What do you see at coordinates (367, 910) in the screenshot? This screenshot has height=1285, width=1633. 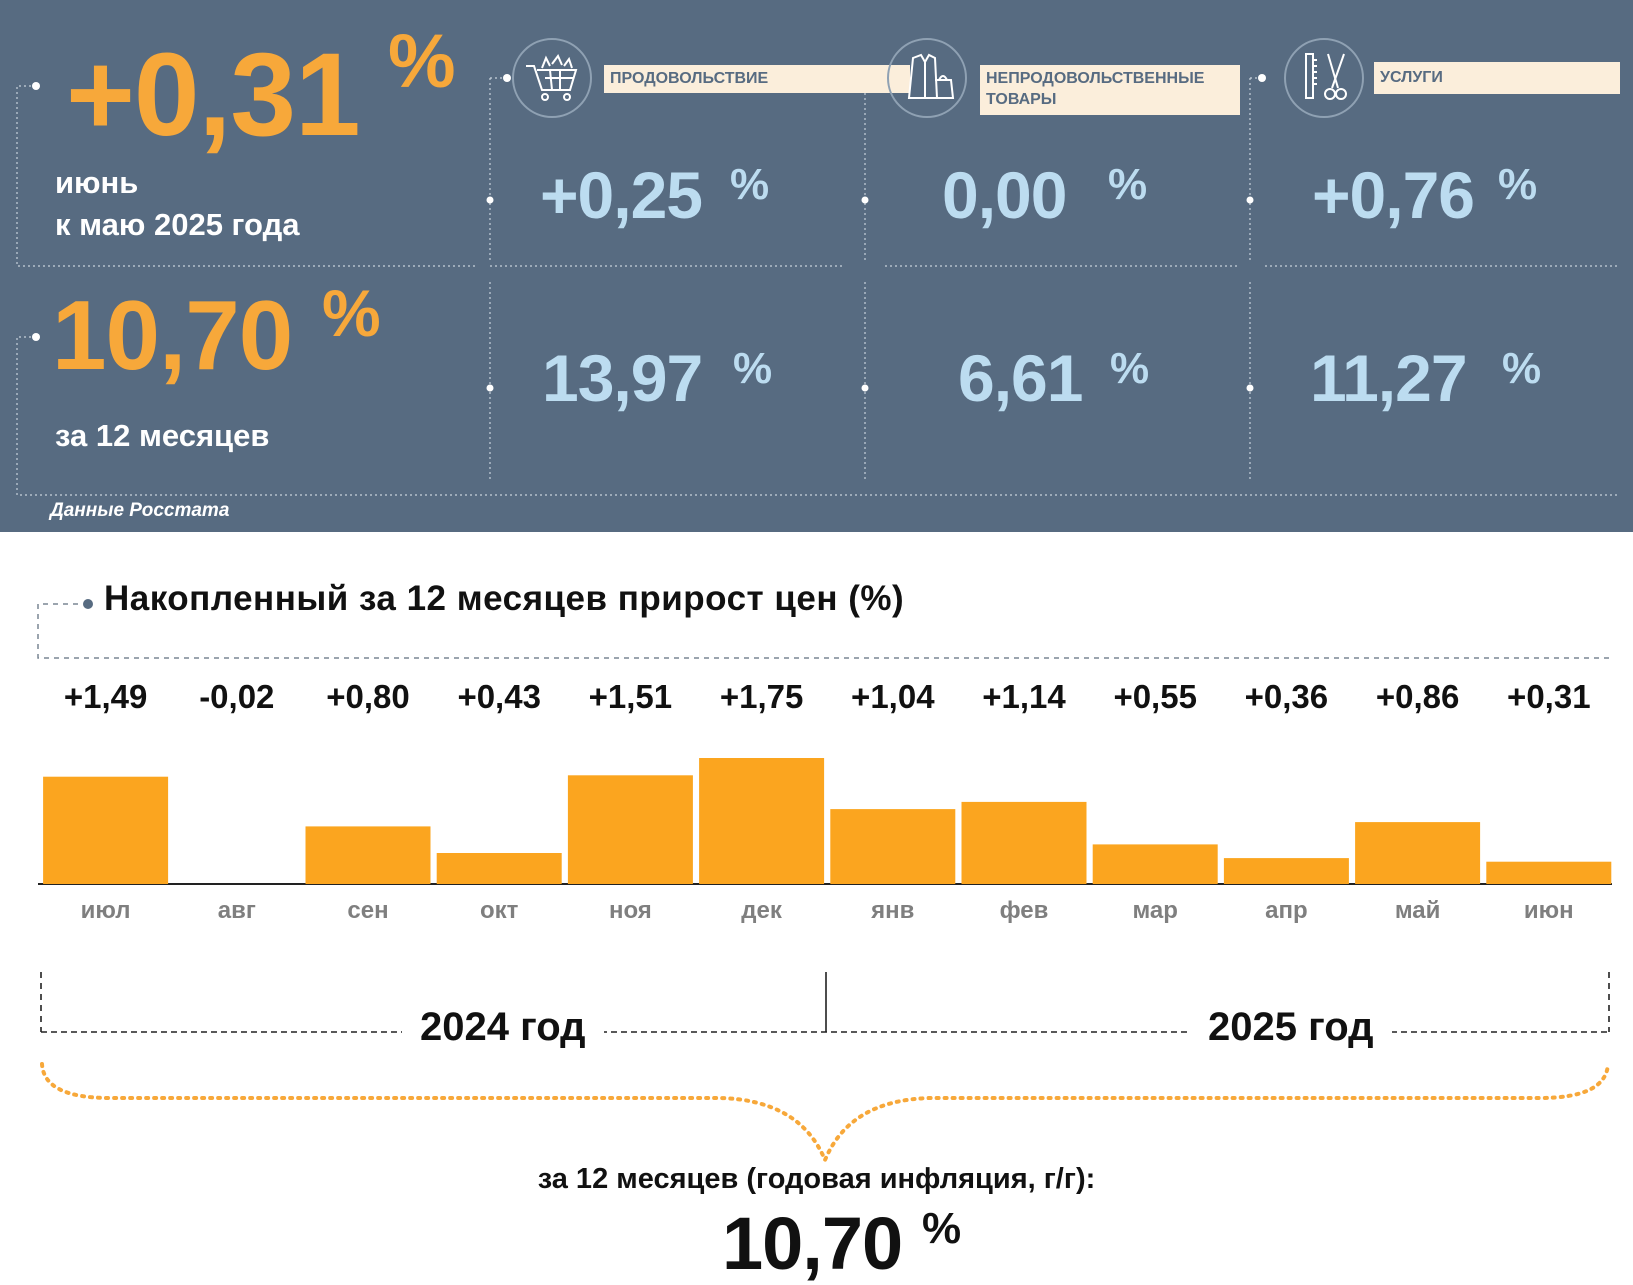 I see `month-tick-2: сен` at bounding box center [367, 910].